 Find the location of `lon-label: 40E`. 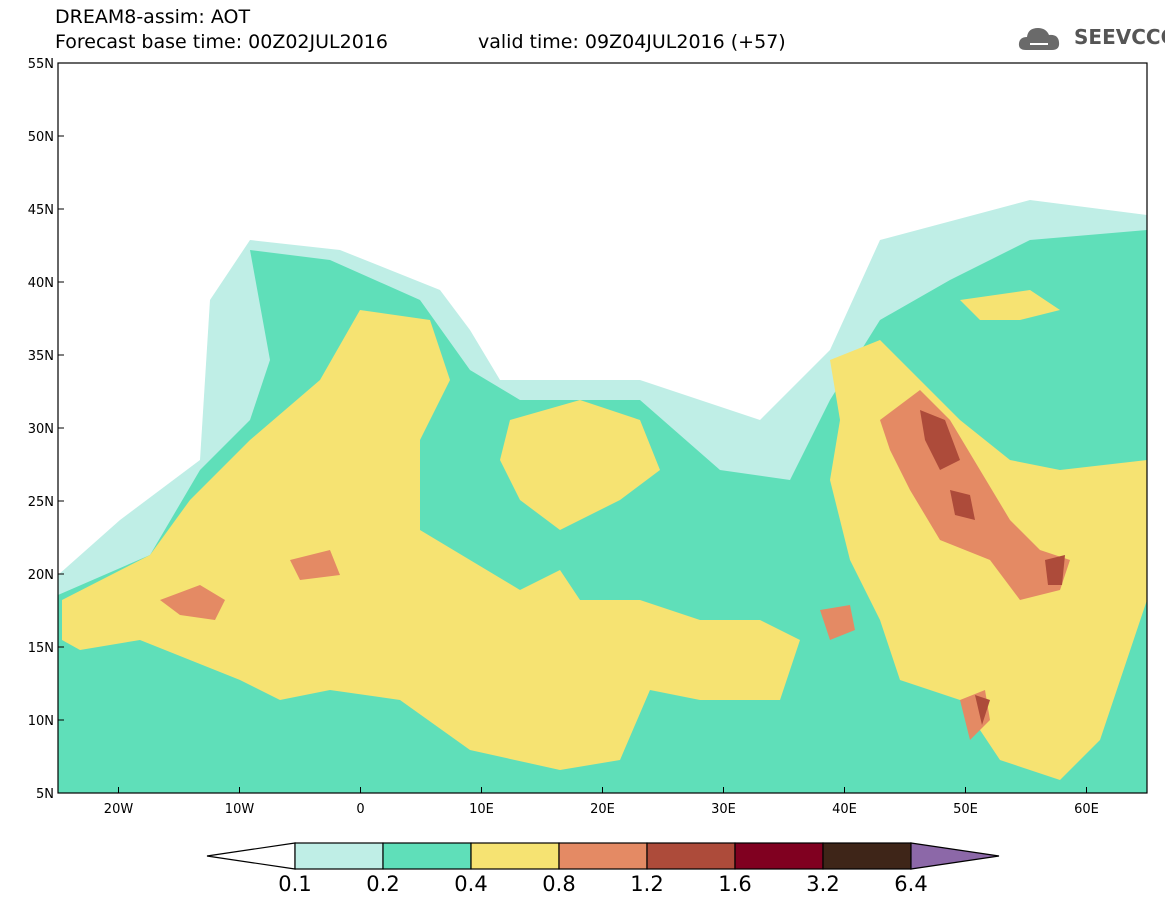

lon-label: 40E is located at coordinates (844, 809).